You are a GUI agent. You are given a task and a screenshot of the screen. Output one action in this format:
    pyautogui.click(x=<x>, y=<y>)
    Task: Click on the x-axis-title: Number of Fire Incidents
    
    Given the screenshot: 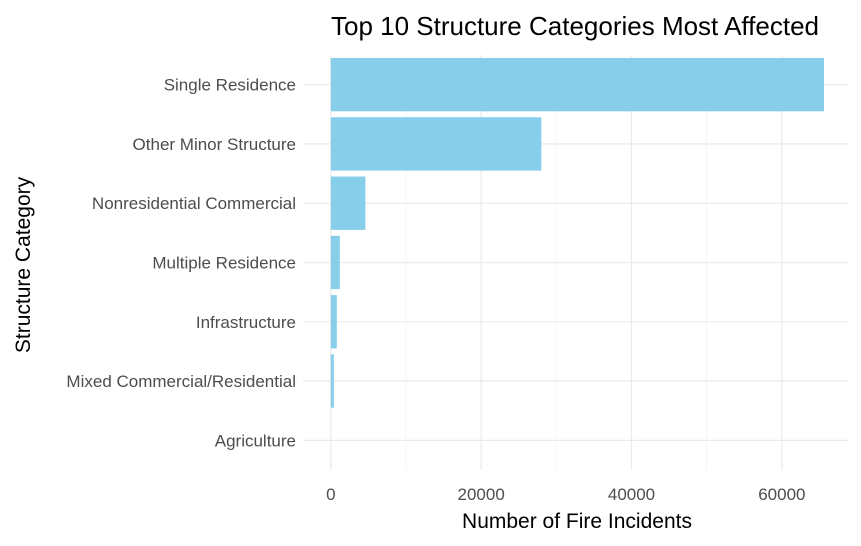 What is the action you would take?
    pyautogui.click(x=577, y=521)
    